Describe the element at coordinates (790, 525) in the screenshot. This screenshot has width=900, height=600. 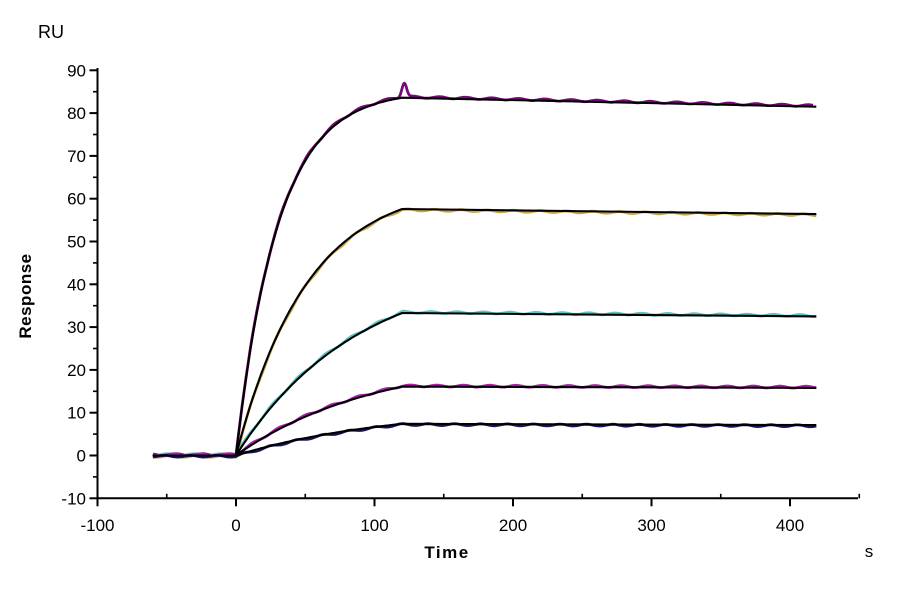
I see `x-tick-label: 400` at that location.